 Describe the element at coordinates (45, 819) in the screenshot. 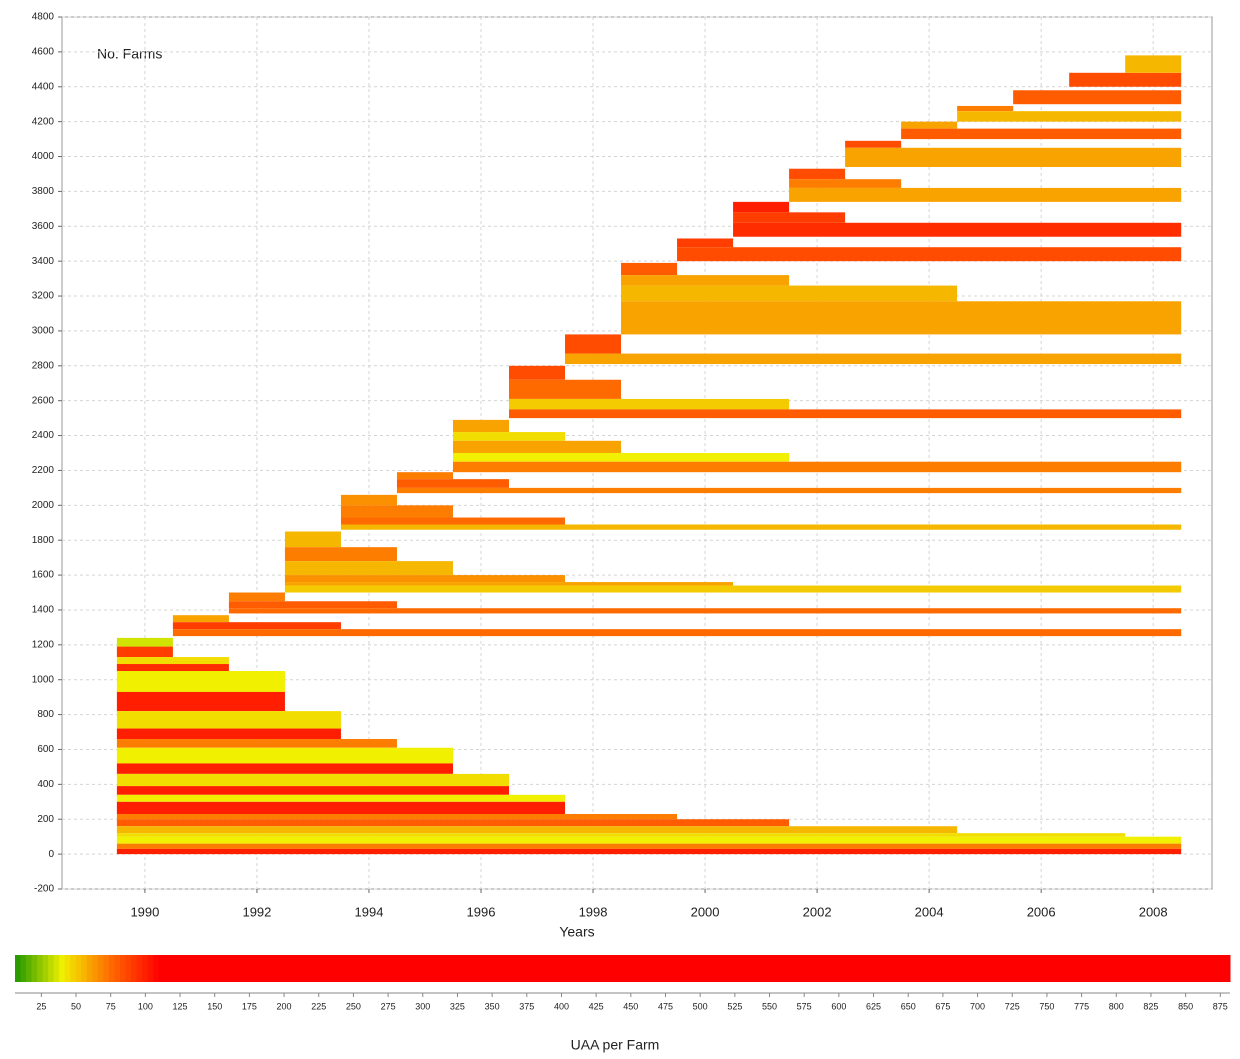

I see `y-tick-label: 200` at that location.